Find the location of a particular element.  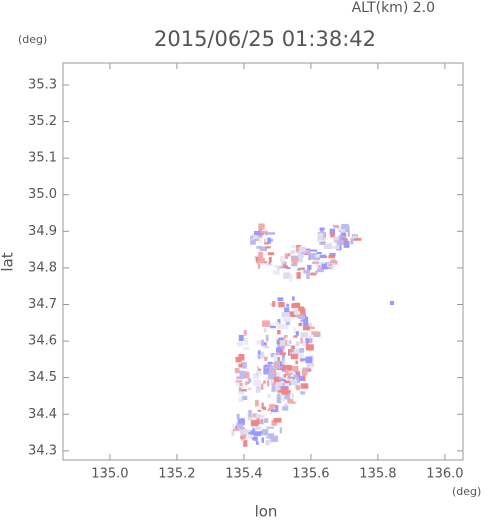

y-axis-label: lat is located at coordinates (8, 261).